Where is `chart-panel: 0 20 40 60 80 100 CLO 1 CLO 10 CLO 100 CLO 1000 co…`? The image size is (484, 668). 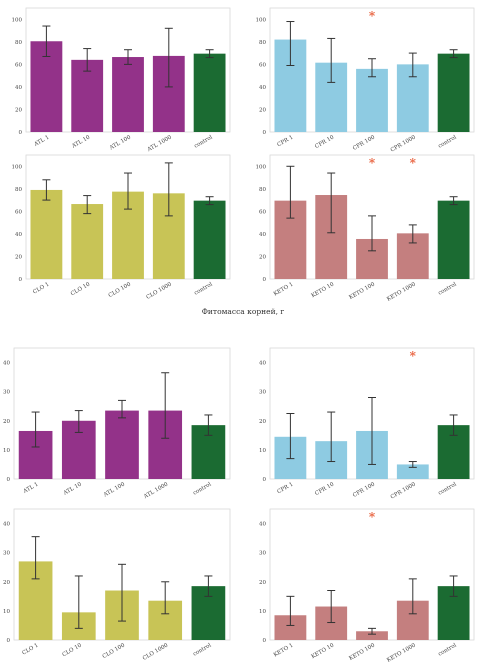
chart-panel: 0 20 40 60 80 100 CLO 1 CLO 10 CLO 100 CLO 1000 co… is located at coordinates (121, 227).